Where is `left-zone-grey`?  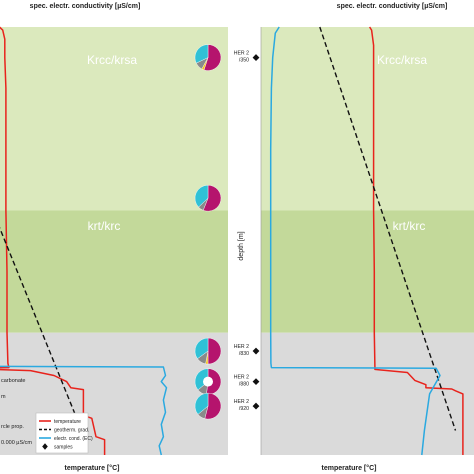
left-zone-grey is located at coordinates (114, 393).